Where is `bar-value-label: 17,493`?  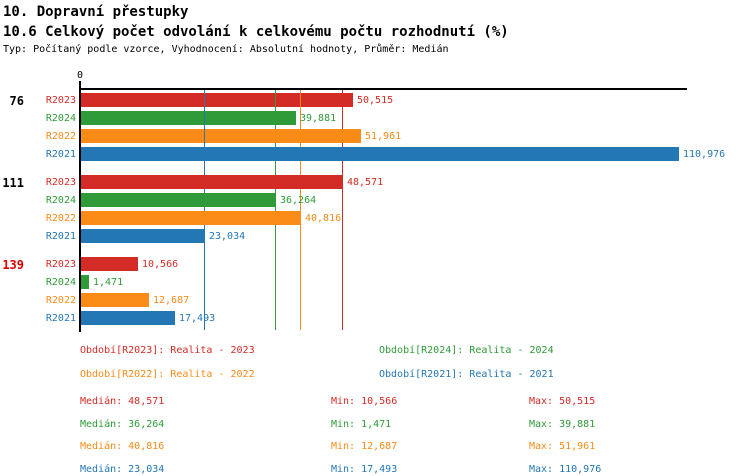
bar-value-label: 17,493 is located at coordinates (197, 318).